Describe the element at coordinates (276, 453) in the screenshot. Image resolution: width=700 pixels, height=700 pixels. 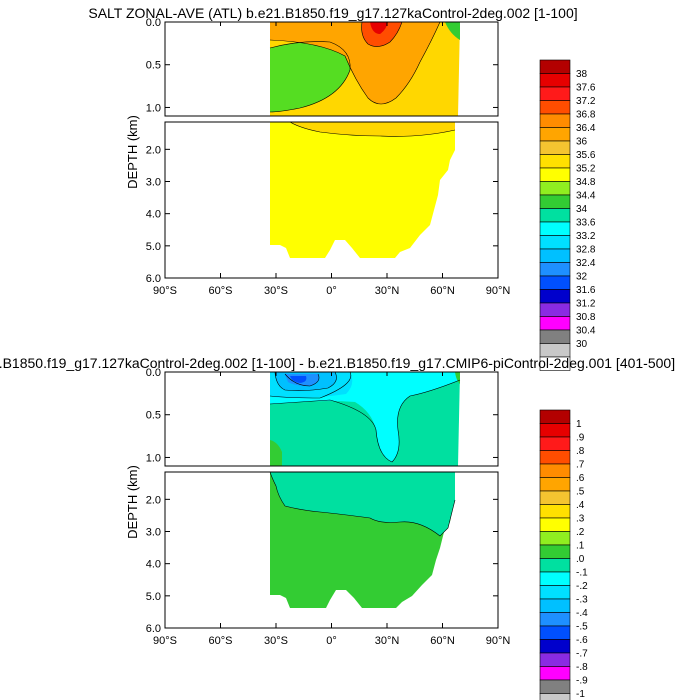
I see `bottom-upper-field-pos-south` at that location.